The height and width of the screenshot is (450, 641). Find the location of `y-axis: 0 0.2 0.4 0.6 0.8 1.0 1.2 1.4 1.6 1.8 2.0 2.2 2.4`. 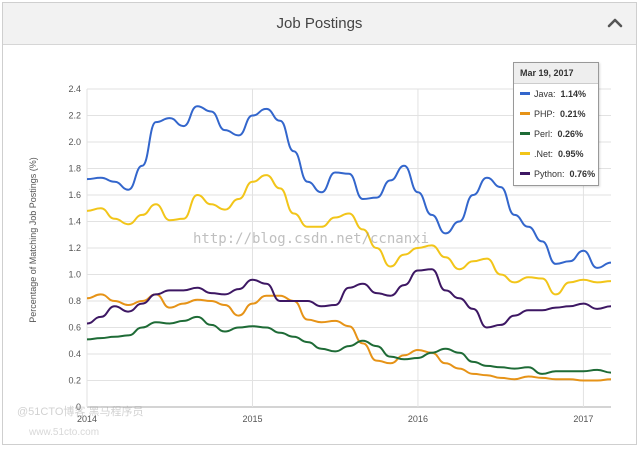

y-axis: 0 0.2 0.4 0.6 0.8 1.0 1.2 1.4 1.6 1.8 2.0 2.2 2.4 is located at coordinates (74, 248).